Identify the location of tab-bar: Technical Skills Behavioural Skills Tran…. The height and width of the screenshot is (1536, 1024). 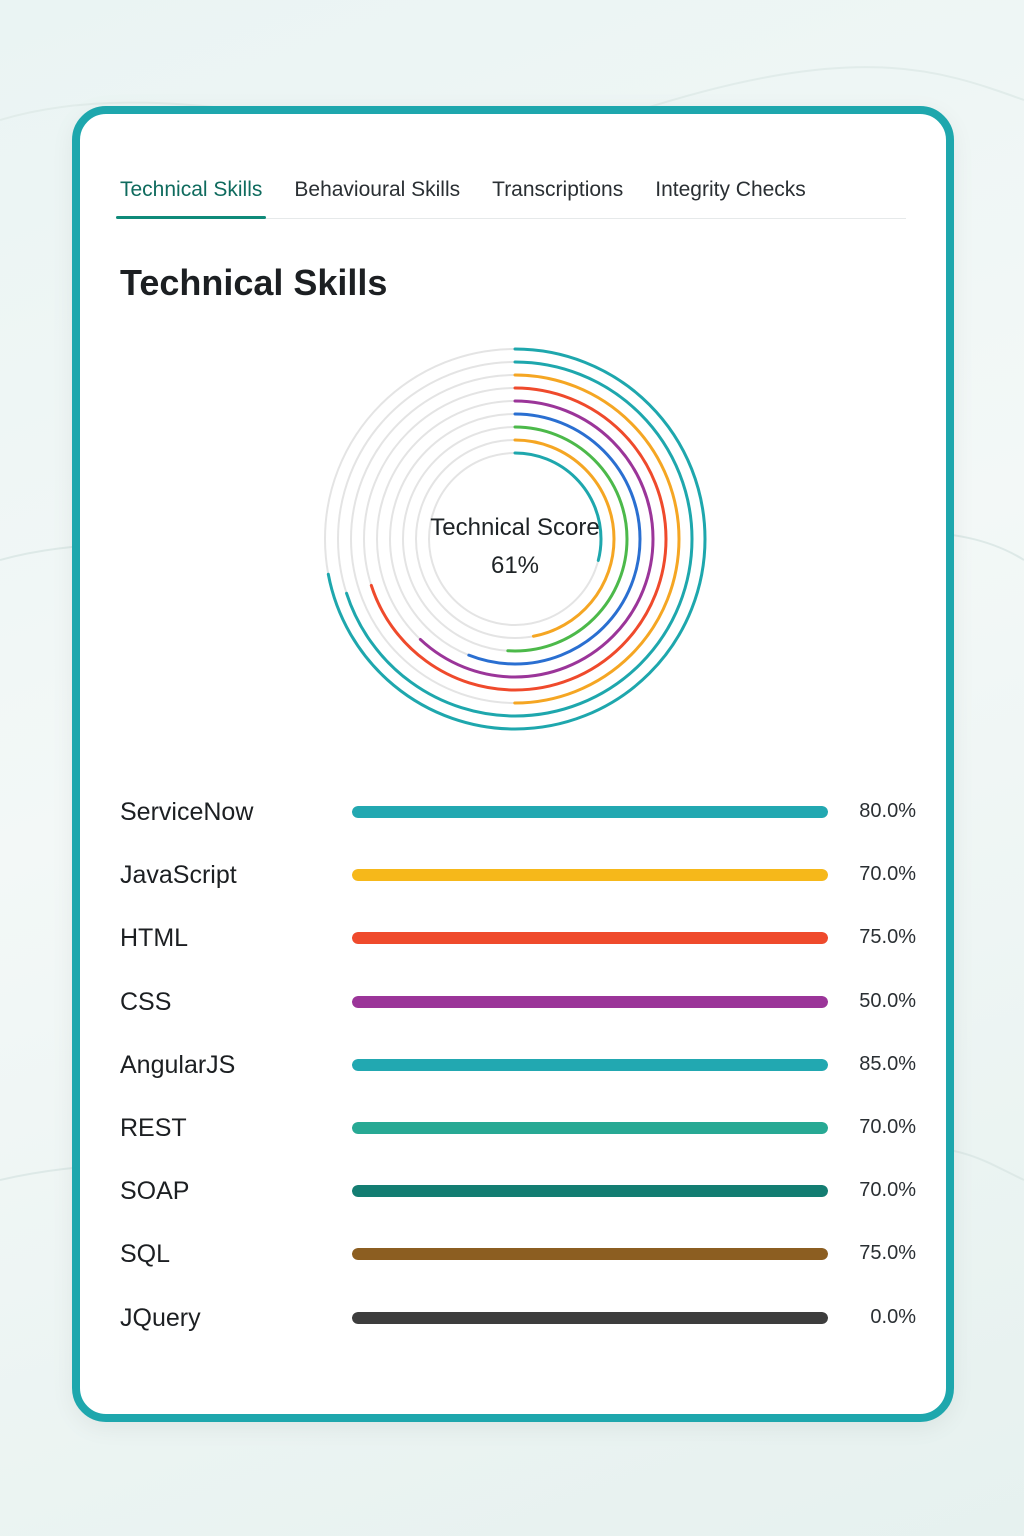
(510, 190).